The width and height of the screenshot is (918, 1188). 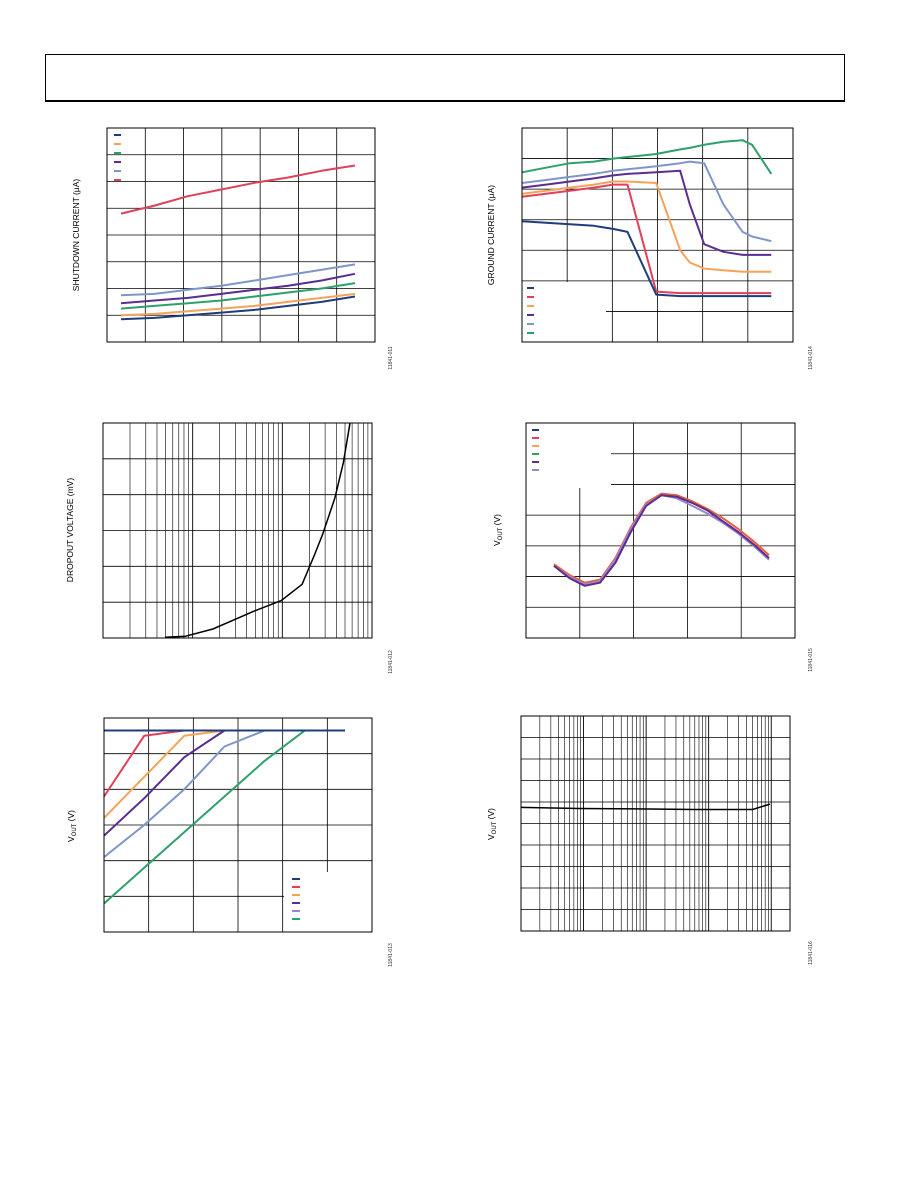 I want to click on chart-6-plot-lines, so click(x=655, y=823).